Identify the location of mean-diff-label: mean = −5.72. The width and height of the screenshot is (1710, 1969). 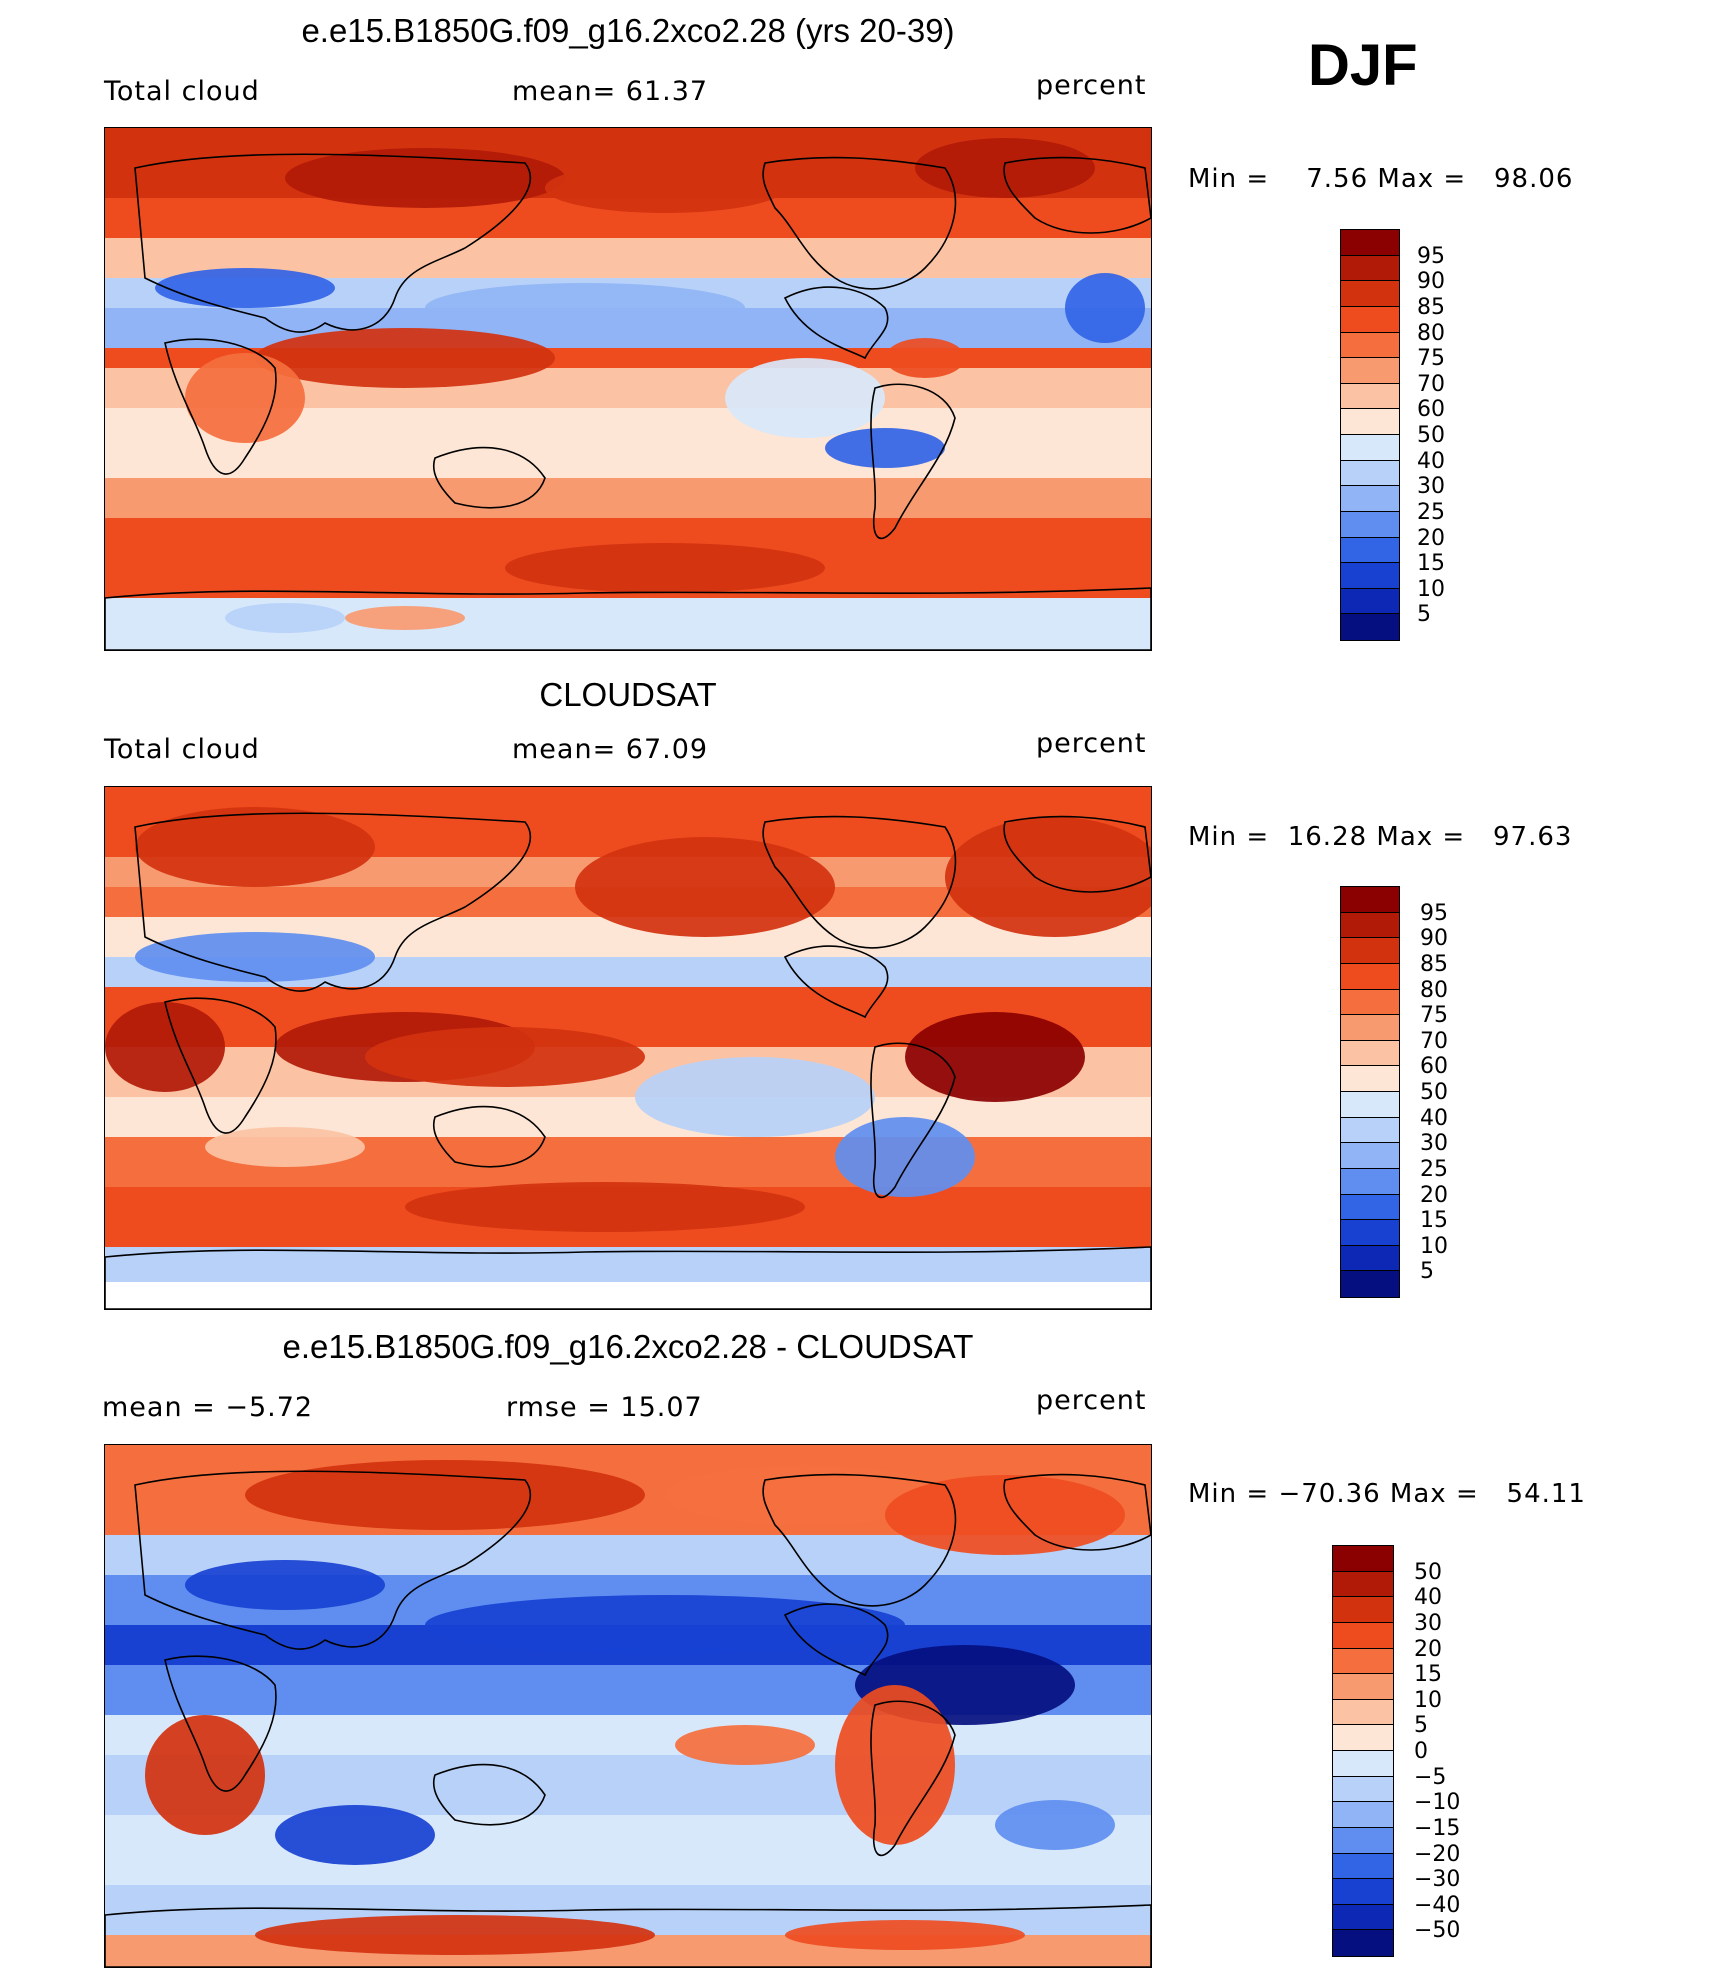
(208, 1407).